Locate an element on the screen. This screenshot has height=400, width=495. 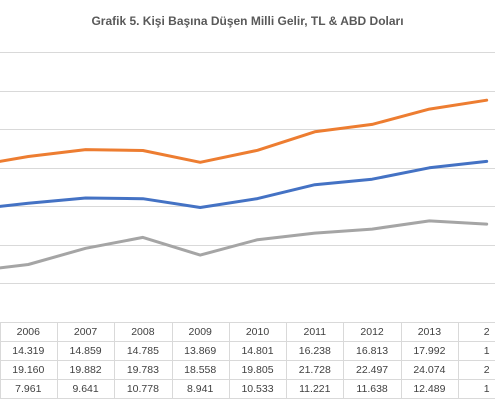
data-label-gray: 10.533 is located at coordinates (257, 389).